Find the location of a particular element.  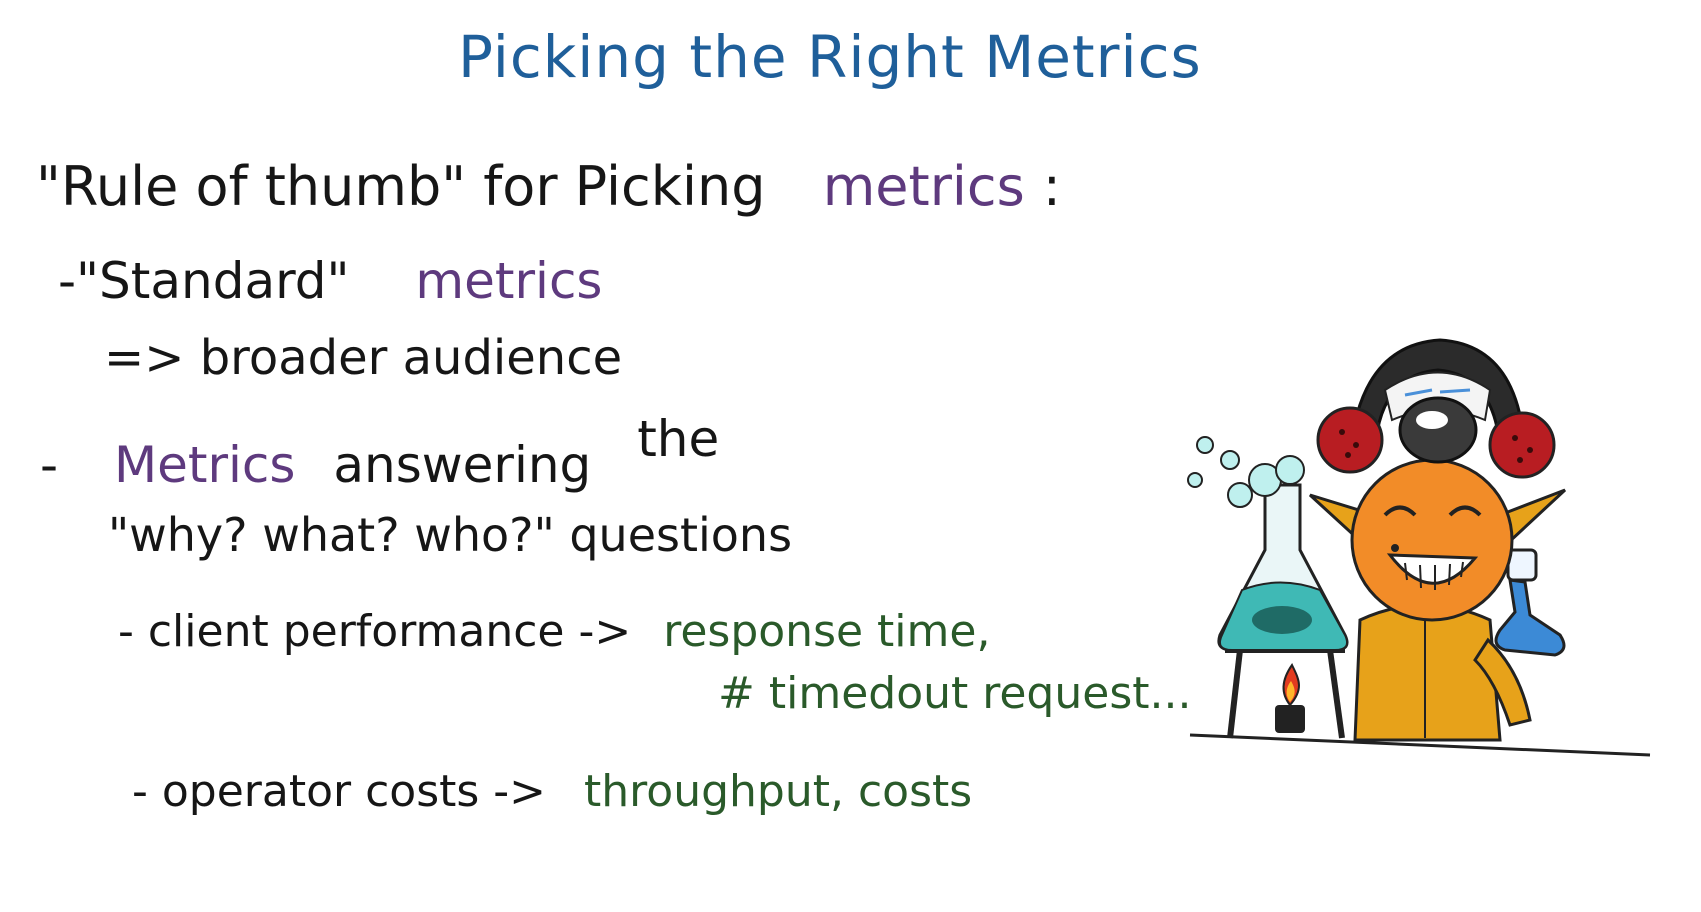

standard-metrics-highlight: metrics is located at coordinates (509, 281).